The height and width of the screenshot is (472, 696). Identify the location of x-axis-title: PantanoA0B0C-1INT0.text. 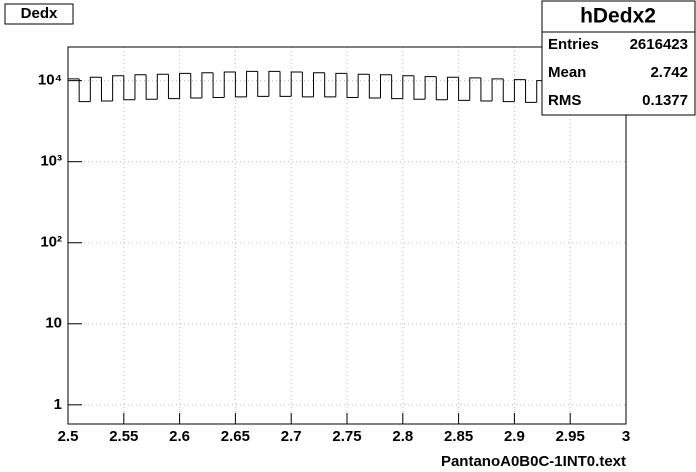
(533, 461).